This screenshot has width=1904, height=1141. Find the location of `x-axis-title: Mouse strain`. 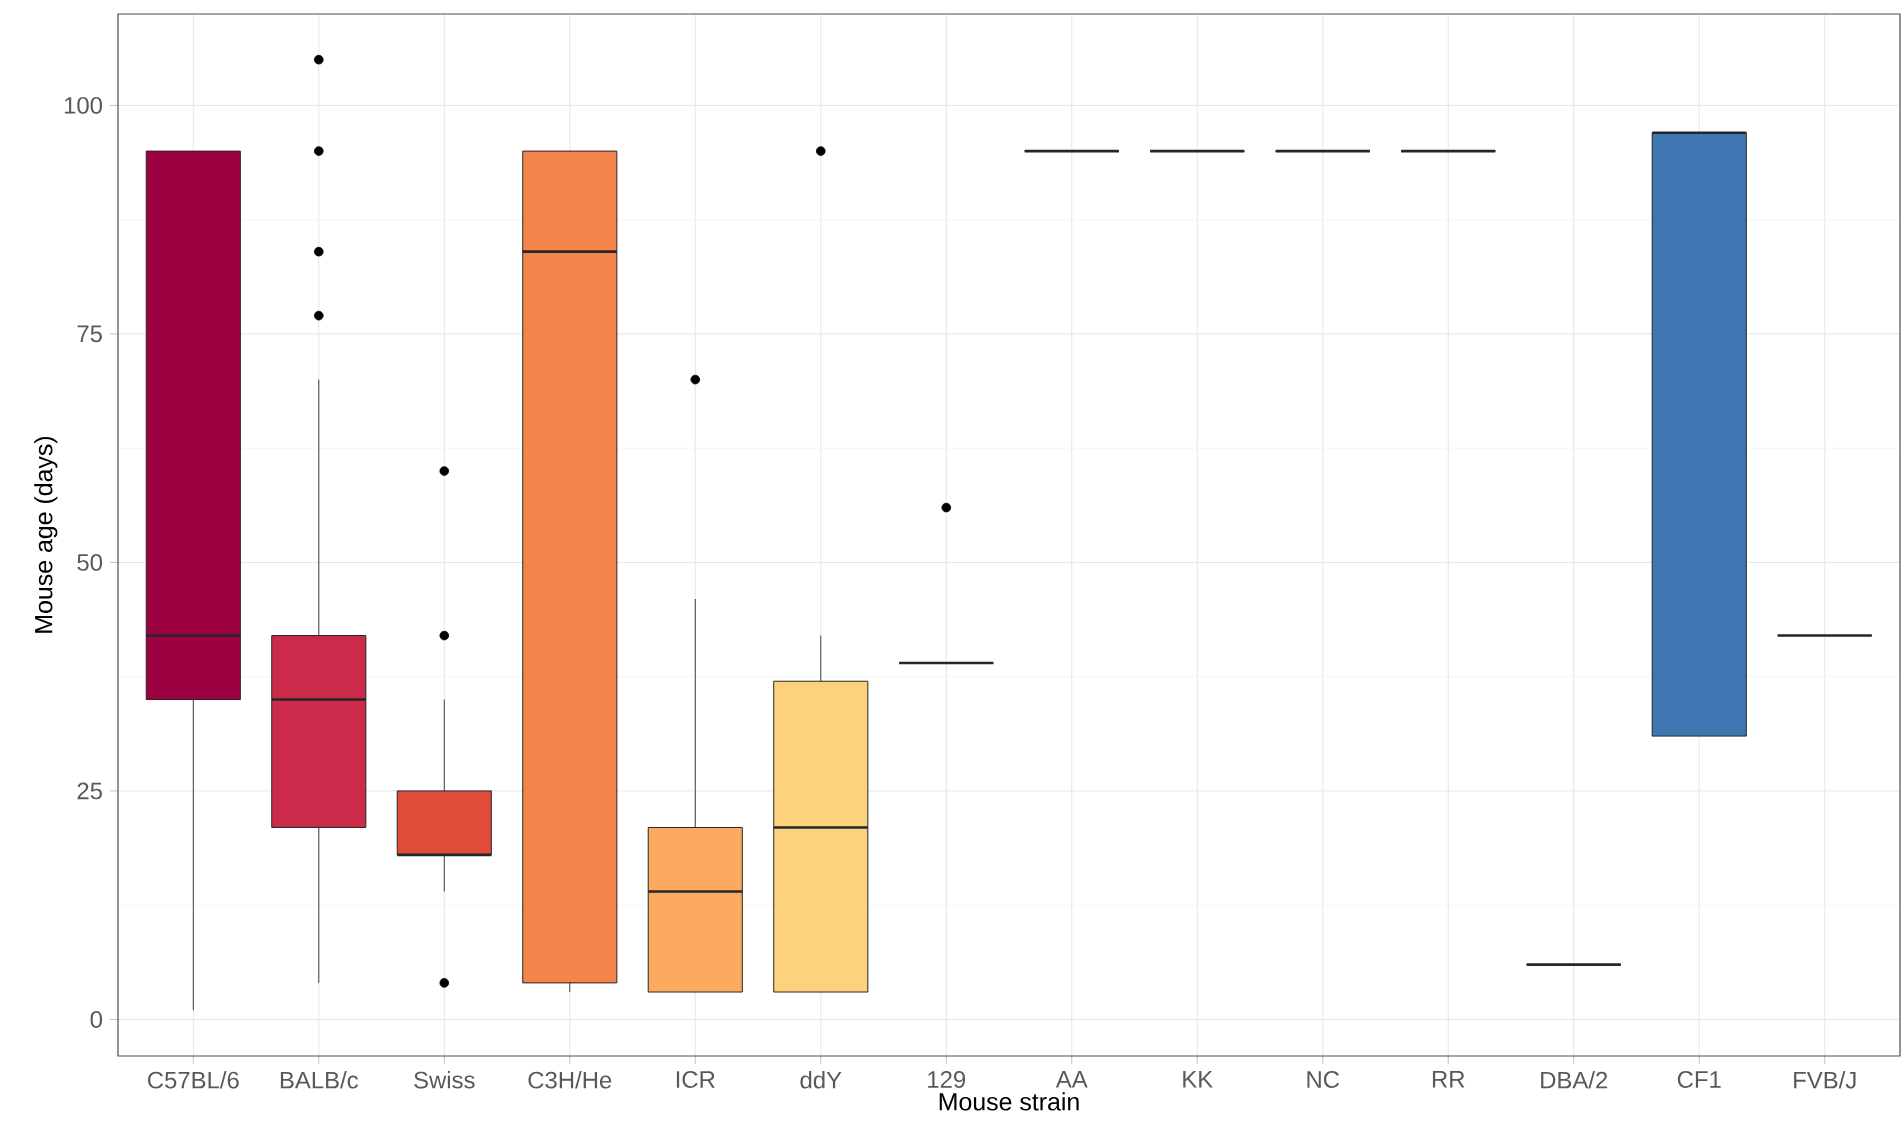

x-axis-title: Mouse strain is located at coordinates (1009, 1101).